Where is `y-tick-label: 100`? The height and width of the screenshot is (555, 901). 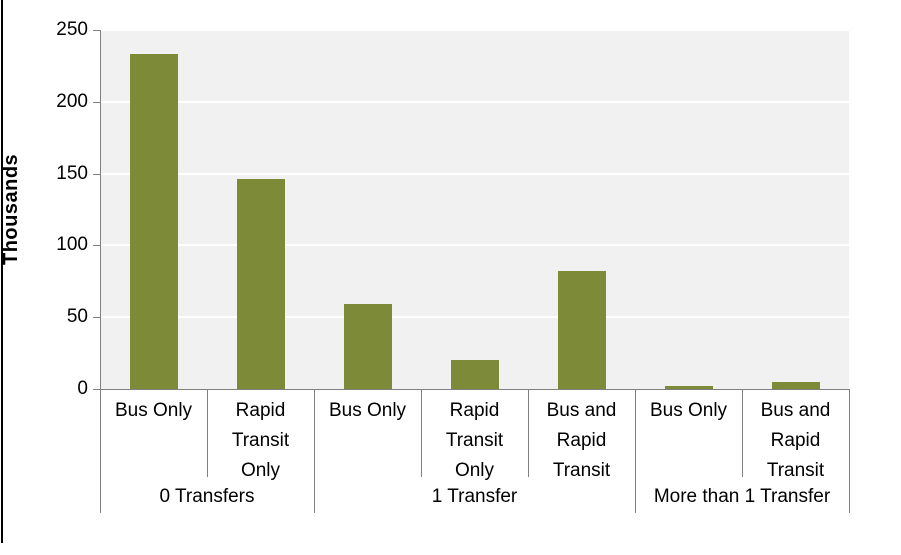
y-tick-label: 100 is located at coordinates (72, 245).